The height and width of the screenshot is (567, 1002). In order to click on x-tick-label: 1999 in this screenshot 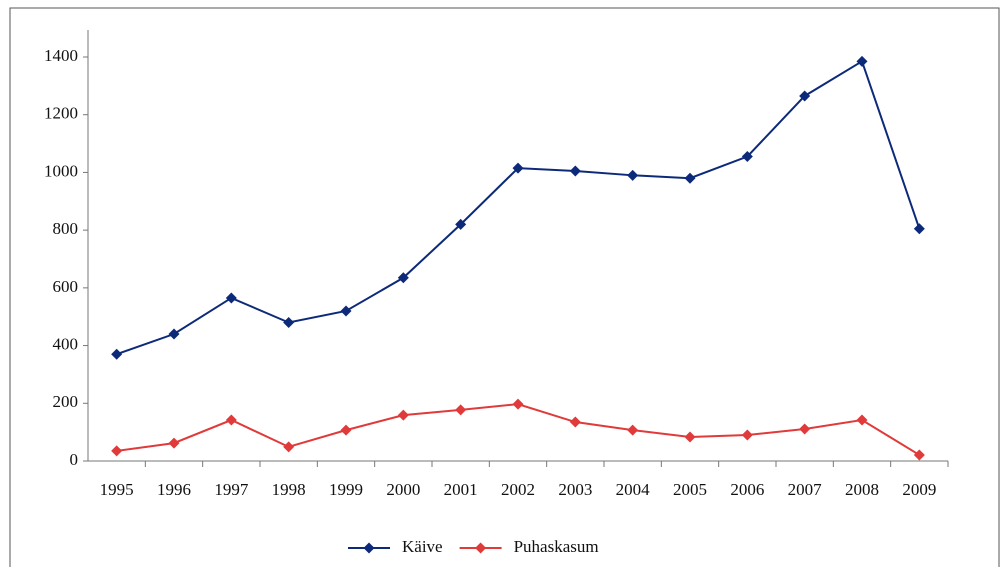, I will do `click(346, 489)`.